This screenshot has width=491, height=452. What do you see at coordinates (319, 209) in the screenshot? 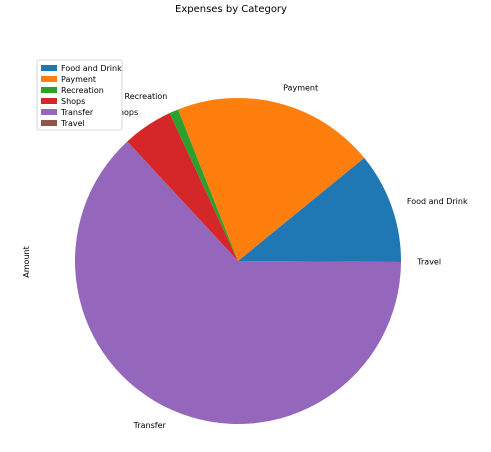
I see `pie-slice-food-and-drink` at bounding box center [319, 209].